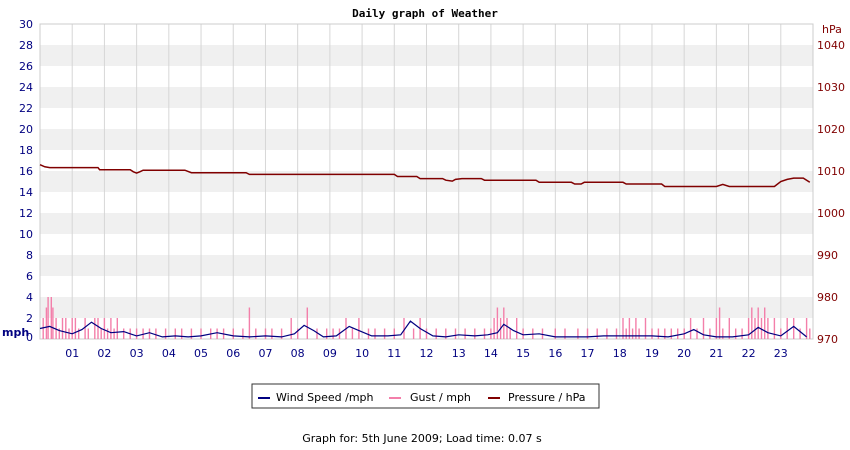  What do you see at coordinates (684, 353) in the screenshot?
I see `x-tick-label: 20` at bounding box center [684, 353].